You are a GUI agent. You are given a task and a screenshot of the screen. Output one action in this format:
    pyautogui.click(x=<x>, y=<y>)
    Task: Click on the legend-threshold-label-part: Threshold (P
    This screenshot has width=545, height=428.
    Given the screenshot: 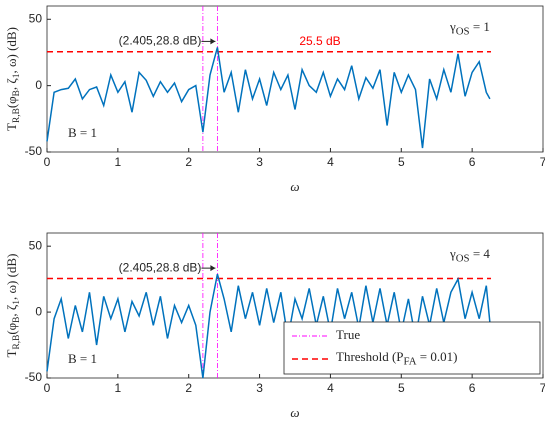 What is the action you would take?
    pyautogui.click(x=370, y=356)
    